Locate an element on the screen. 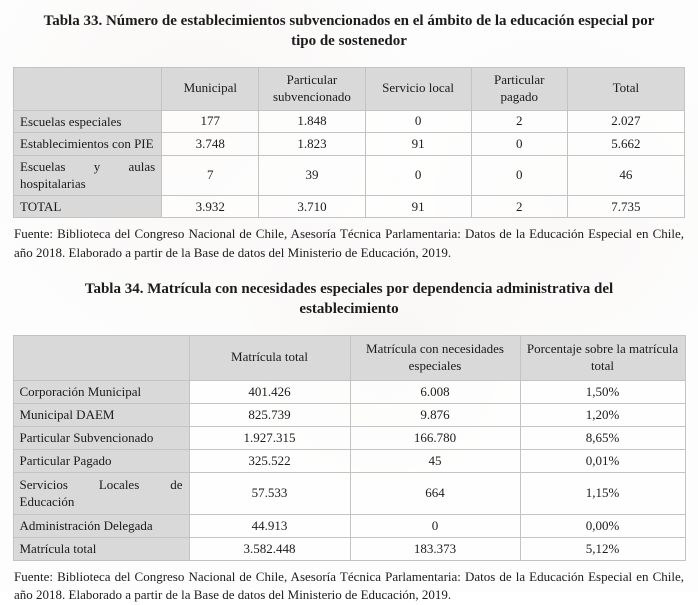  cell-value: 6.008 is located at coordinates (435, 391).